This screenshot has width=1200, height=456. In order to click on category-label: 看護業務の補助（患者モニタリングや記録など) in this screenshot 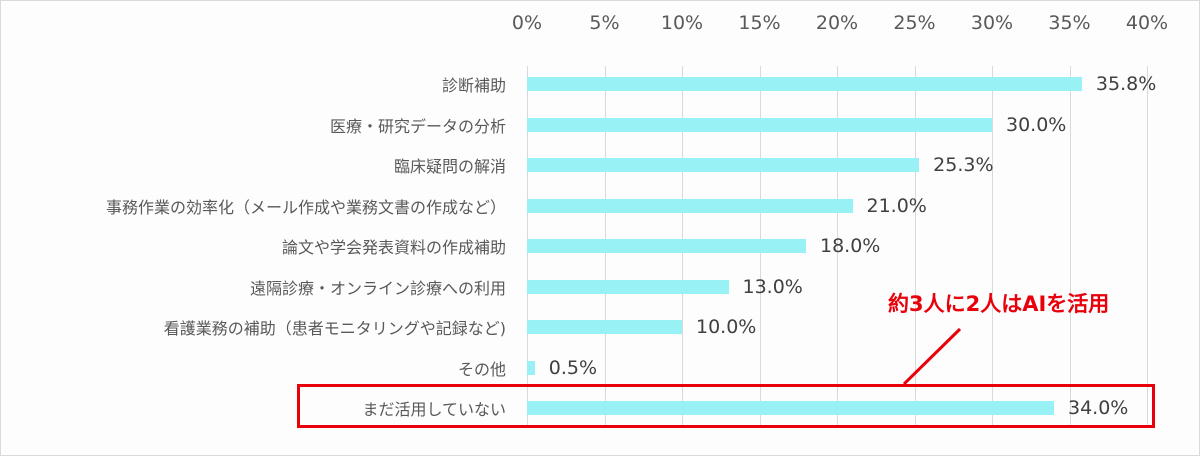, I will do `click(334, 328)`.